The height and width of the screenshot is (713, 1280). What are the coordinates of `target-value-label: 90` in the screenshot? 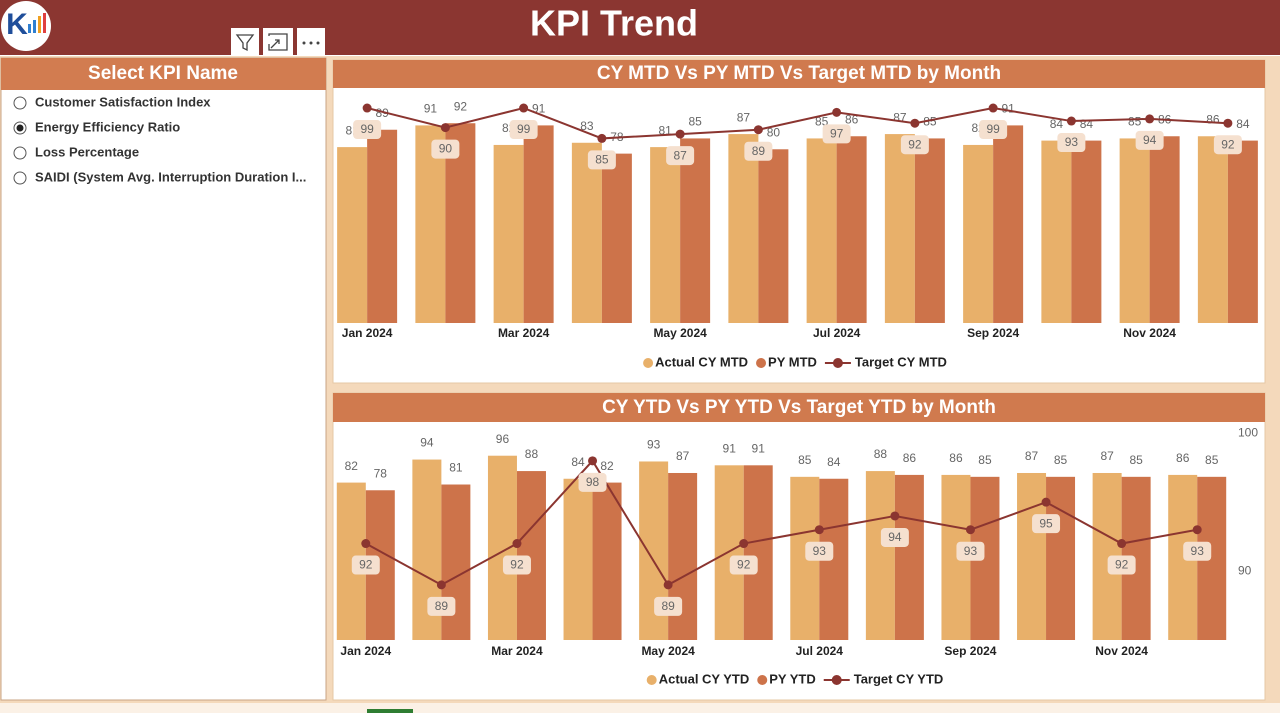 It's located at (446, 149).